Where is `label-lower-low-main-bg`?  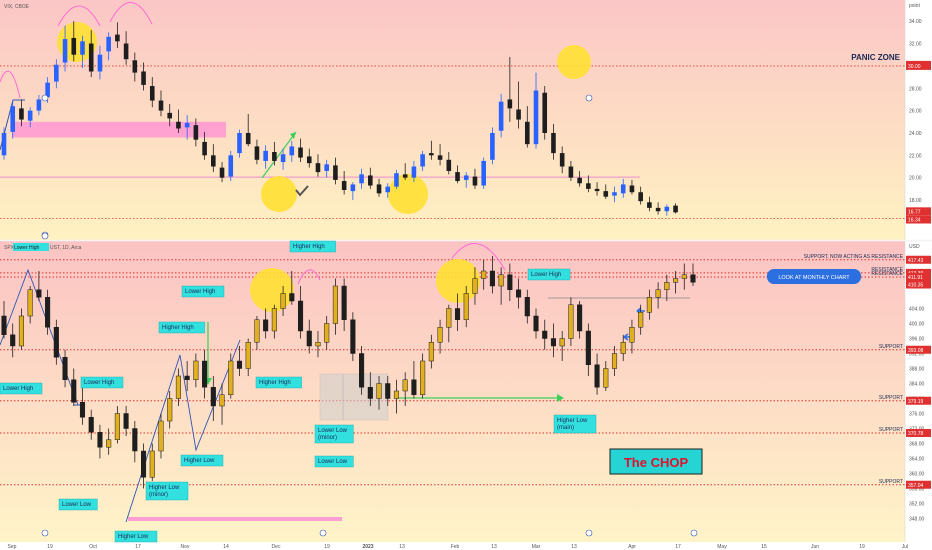
label-lower-low-main-bg is located at coordinates (334, 461).